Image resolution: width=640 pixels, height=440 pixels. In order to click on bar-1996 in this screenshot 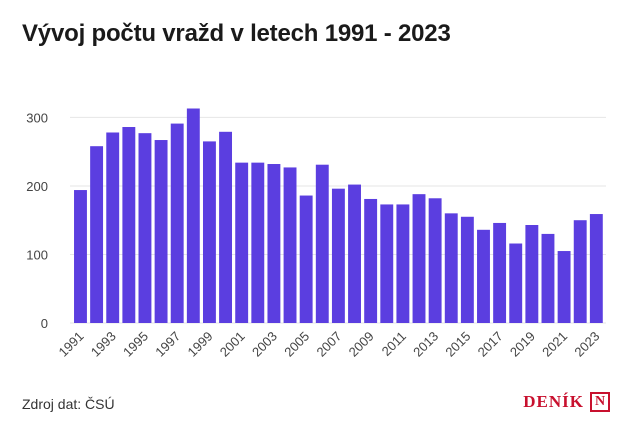, I will do `click(161, 231)`.